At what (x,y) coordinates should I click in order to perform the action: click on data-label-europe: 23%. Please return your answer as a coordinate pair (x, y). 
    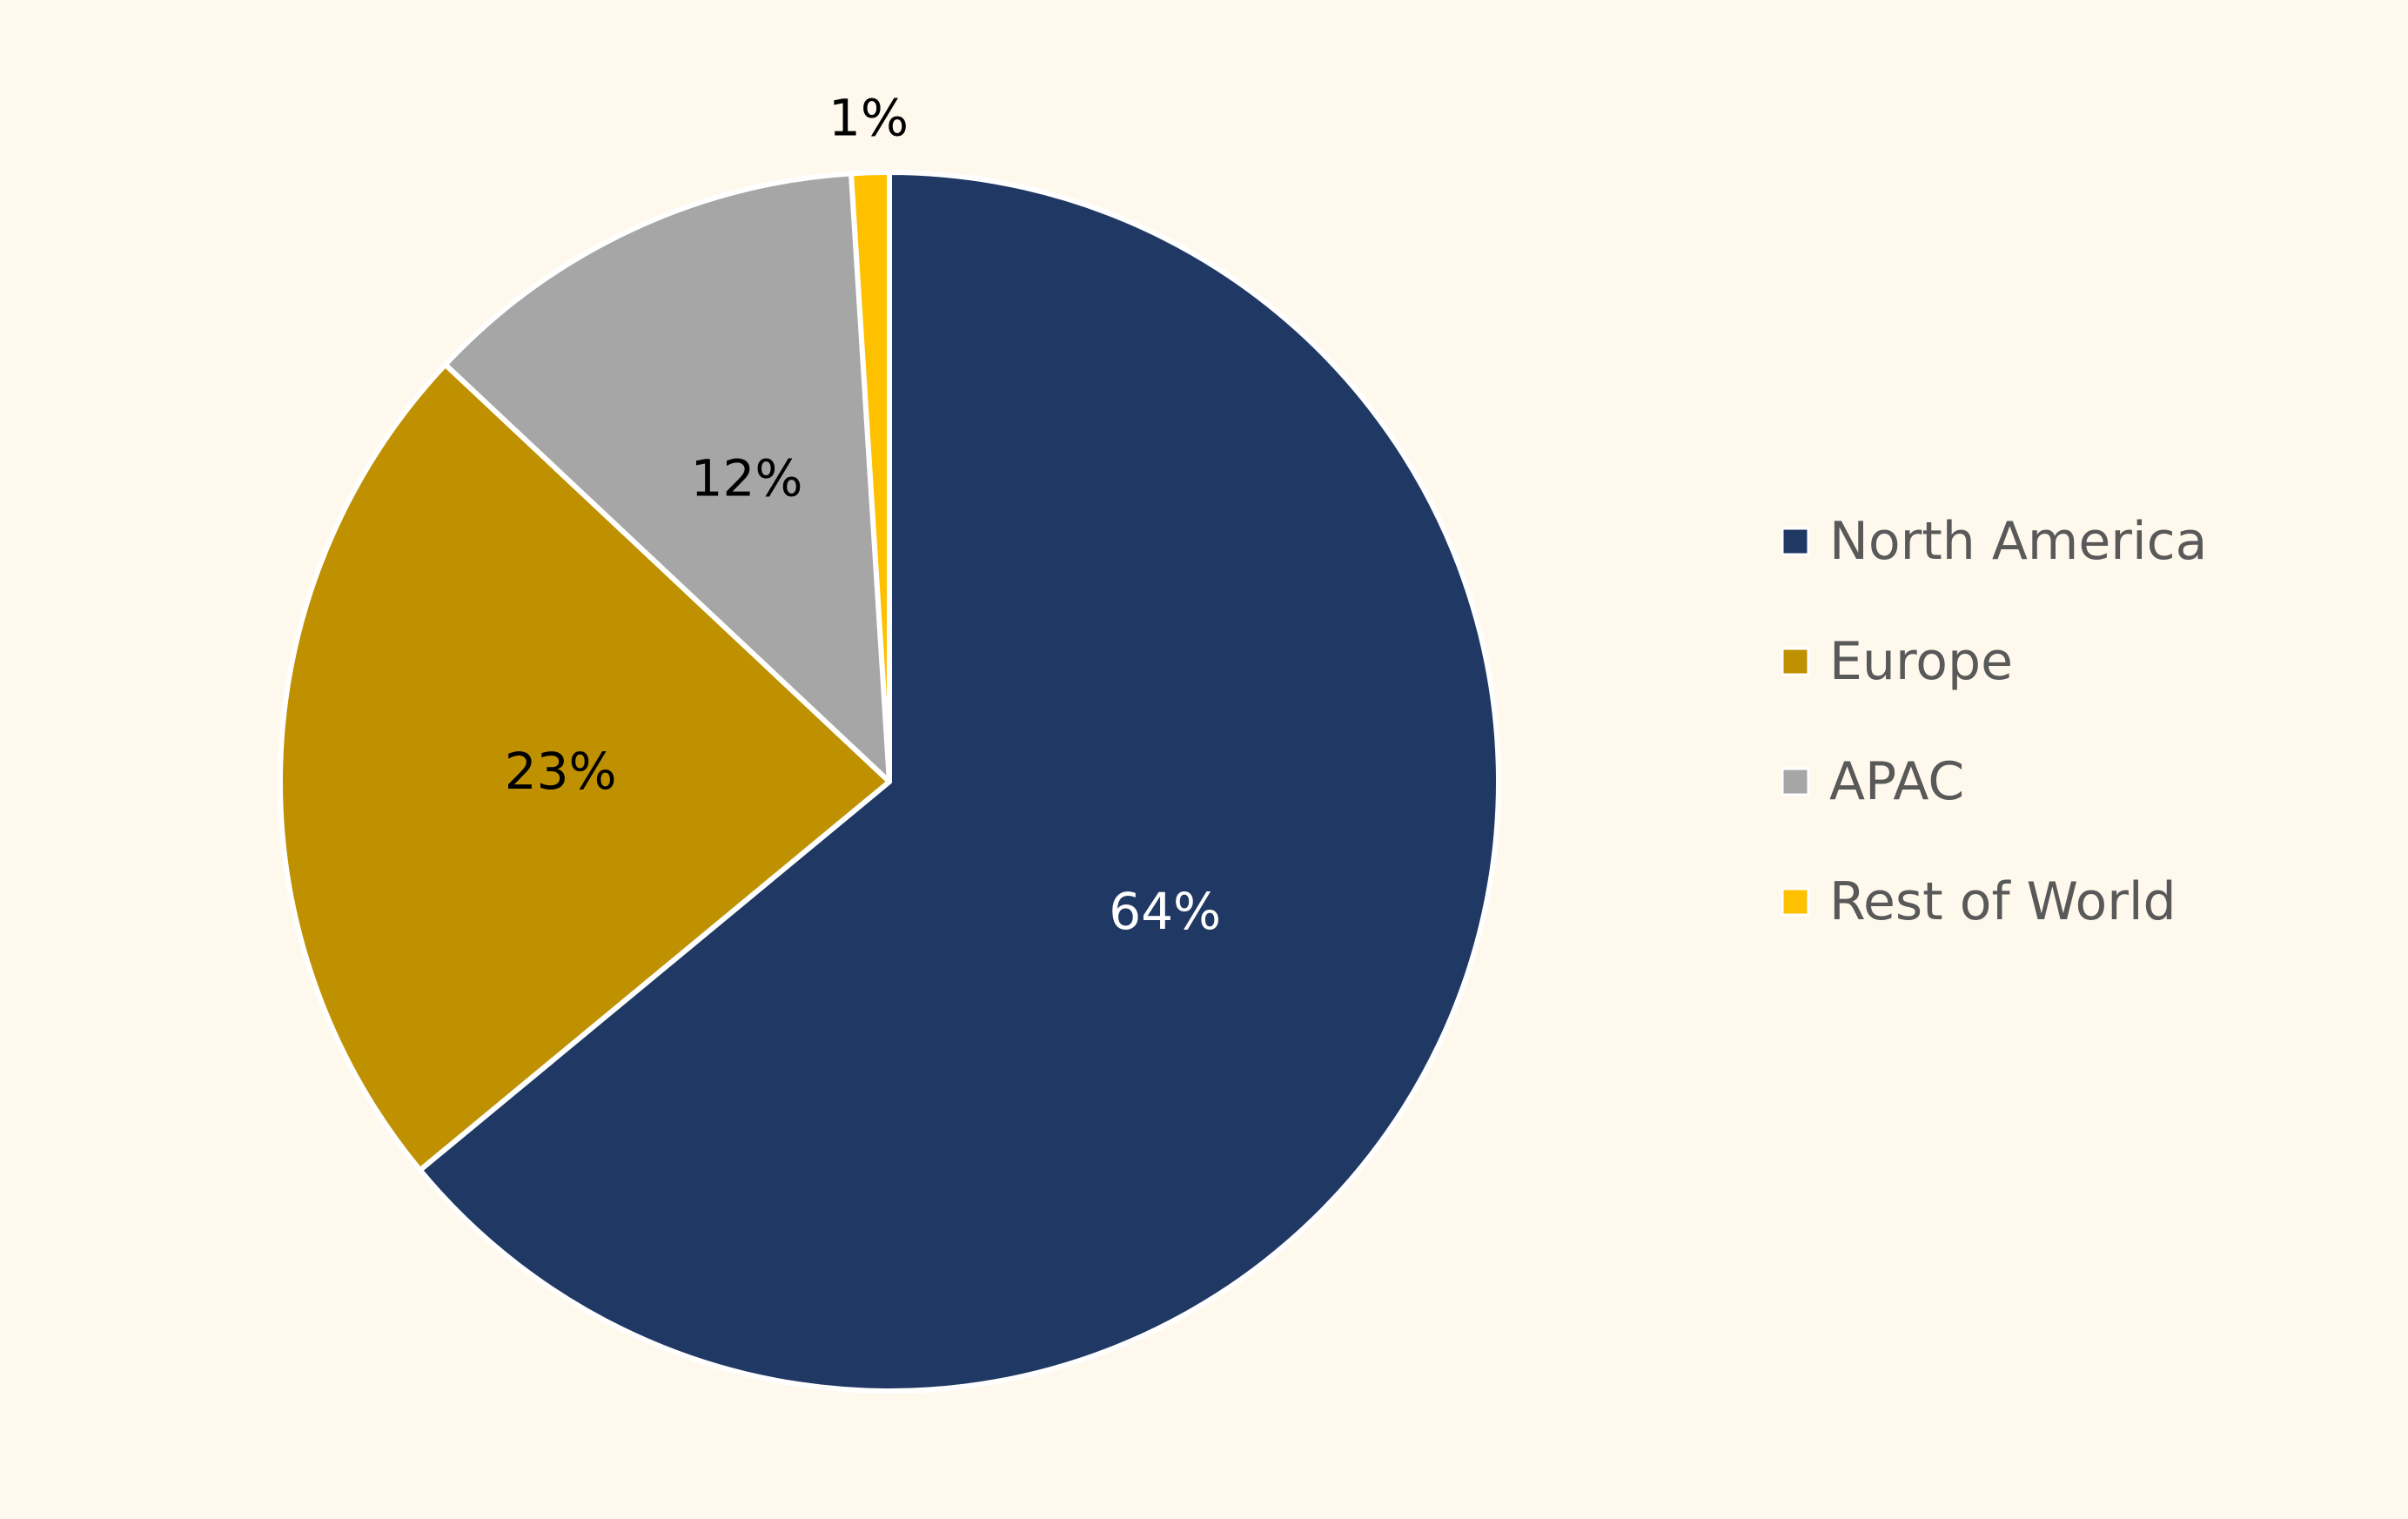
    Looking at the image, I should click on (561, 771).